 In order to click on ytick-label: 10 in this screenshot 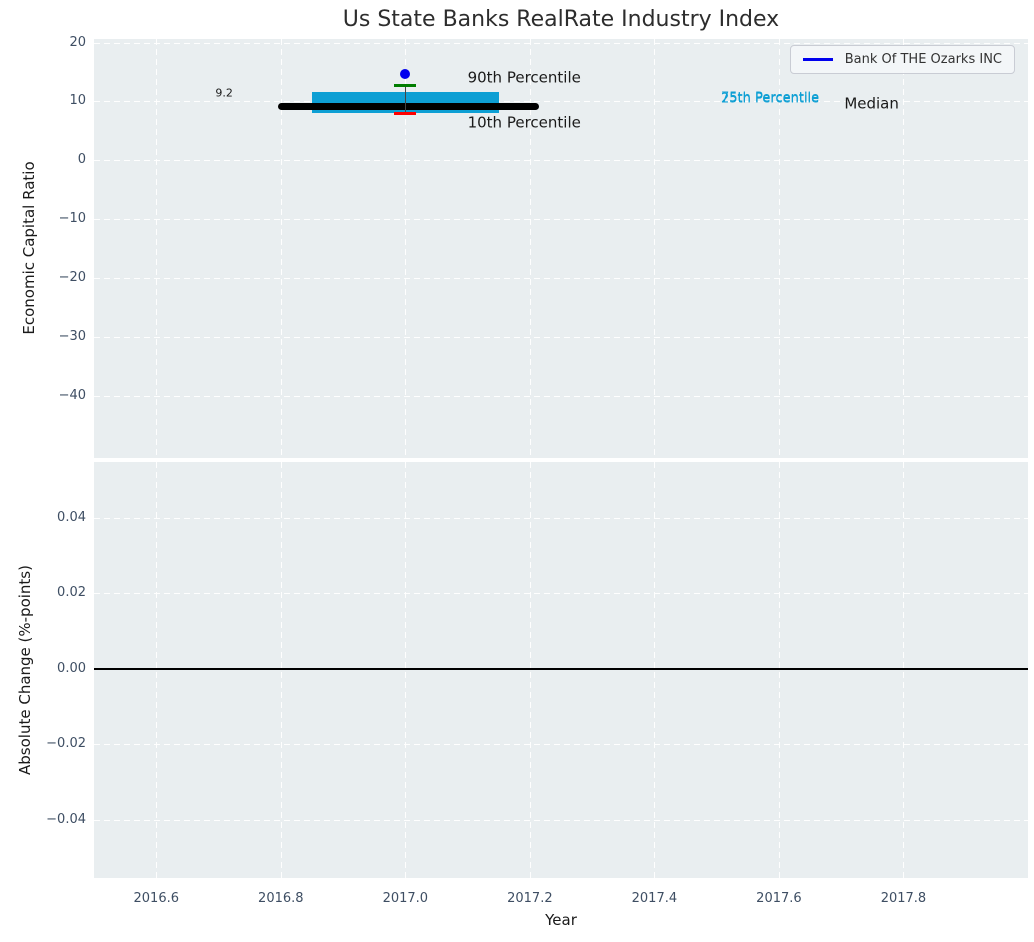, I will do `click(77, 101)`.